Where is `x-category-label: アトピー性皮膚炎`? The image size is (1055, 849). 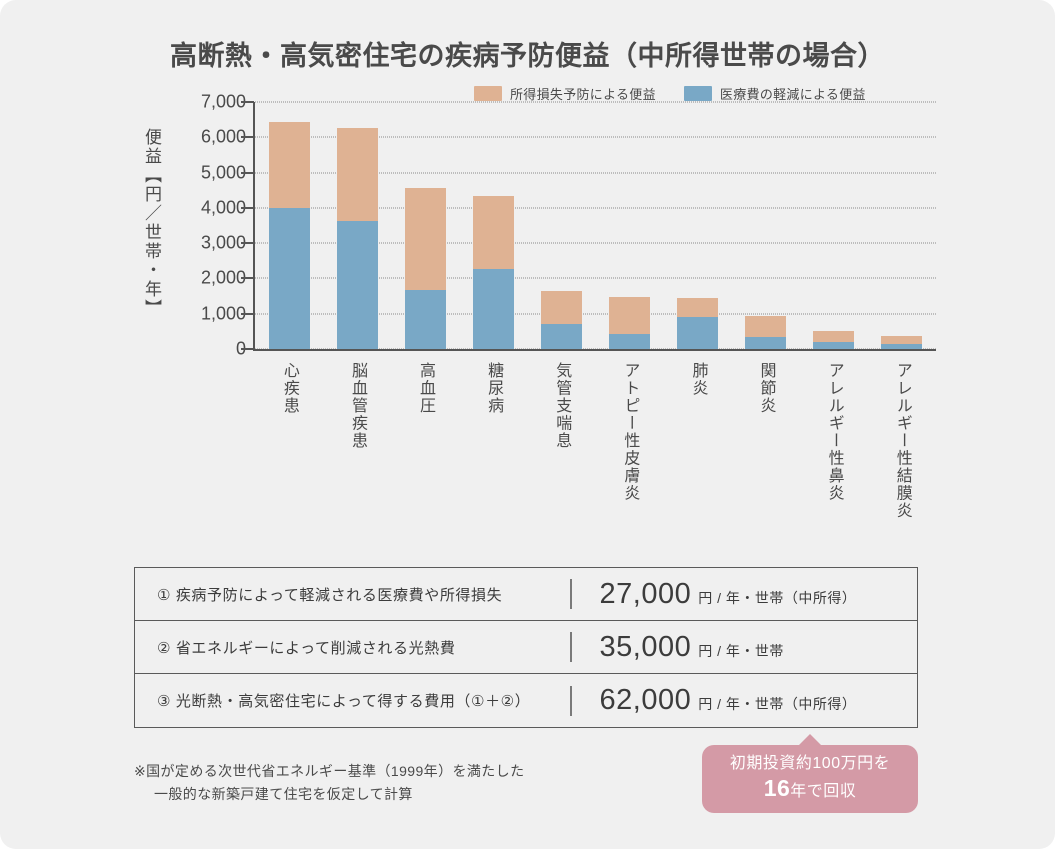 x-category-label: アトピー性皮膚炎 is located at coordinates (630, 432).